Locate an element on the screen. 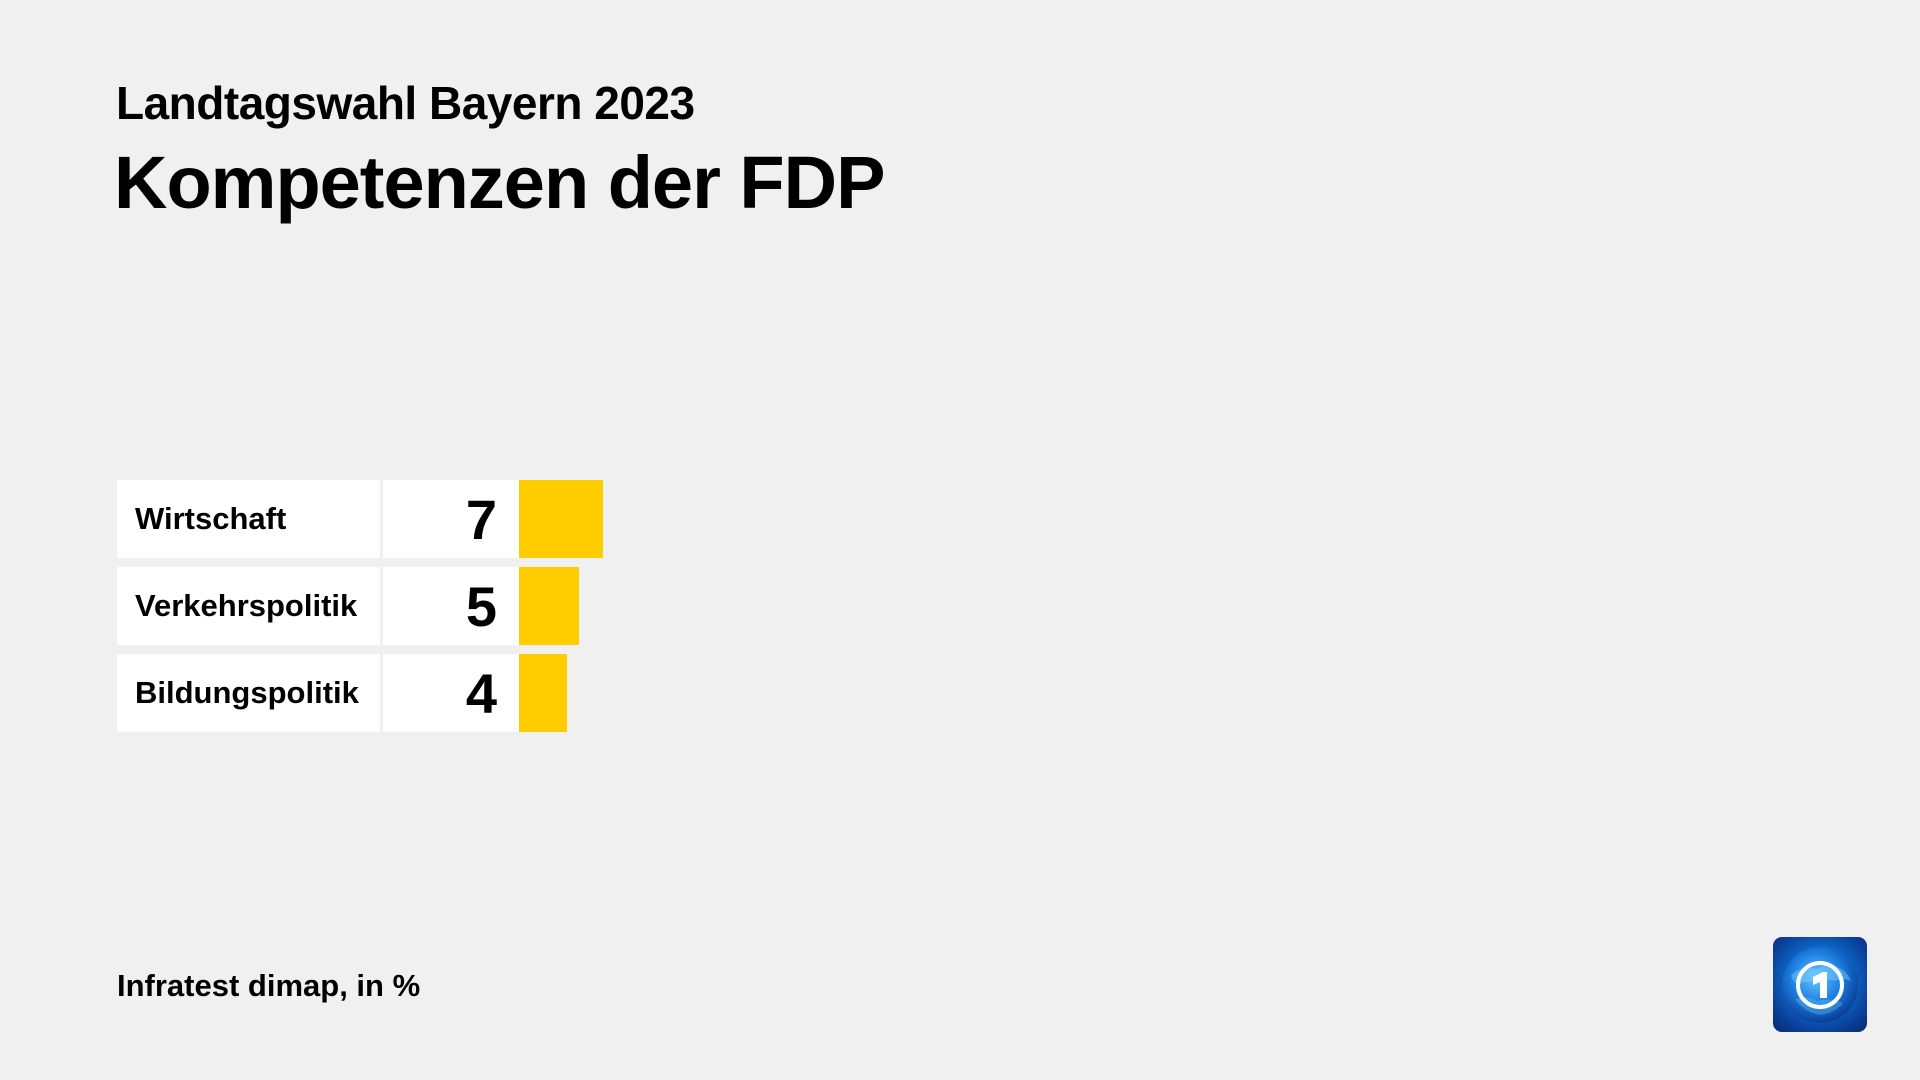  row-value: 5 is located at coordinates (451, 606).